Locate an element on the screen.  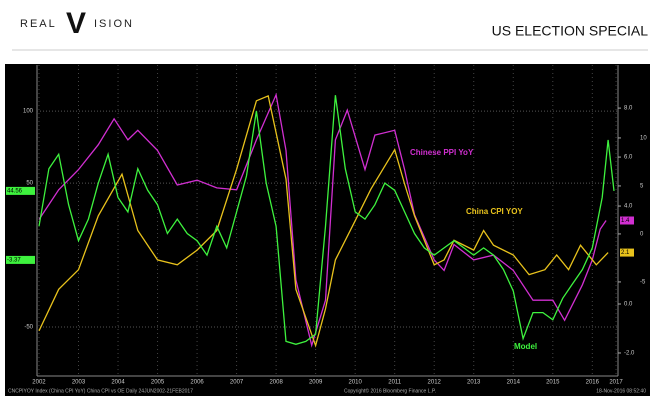
value-badge-label: 2.1 is located at coordinates (625, 253).